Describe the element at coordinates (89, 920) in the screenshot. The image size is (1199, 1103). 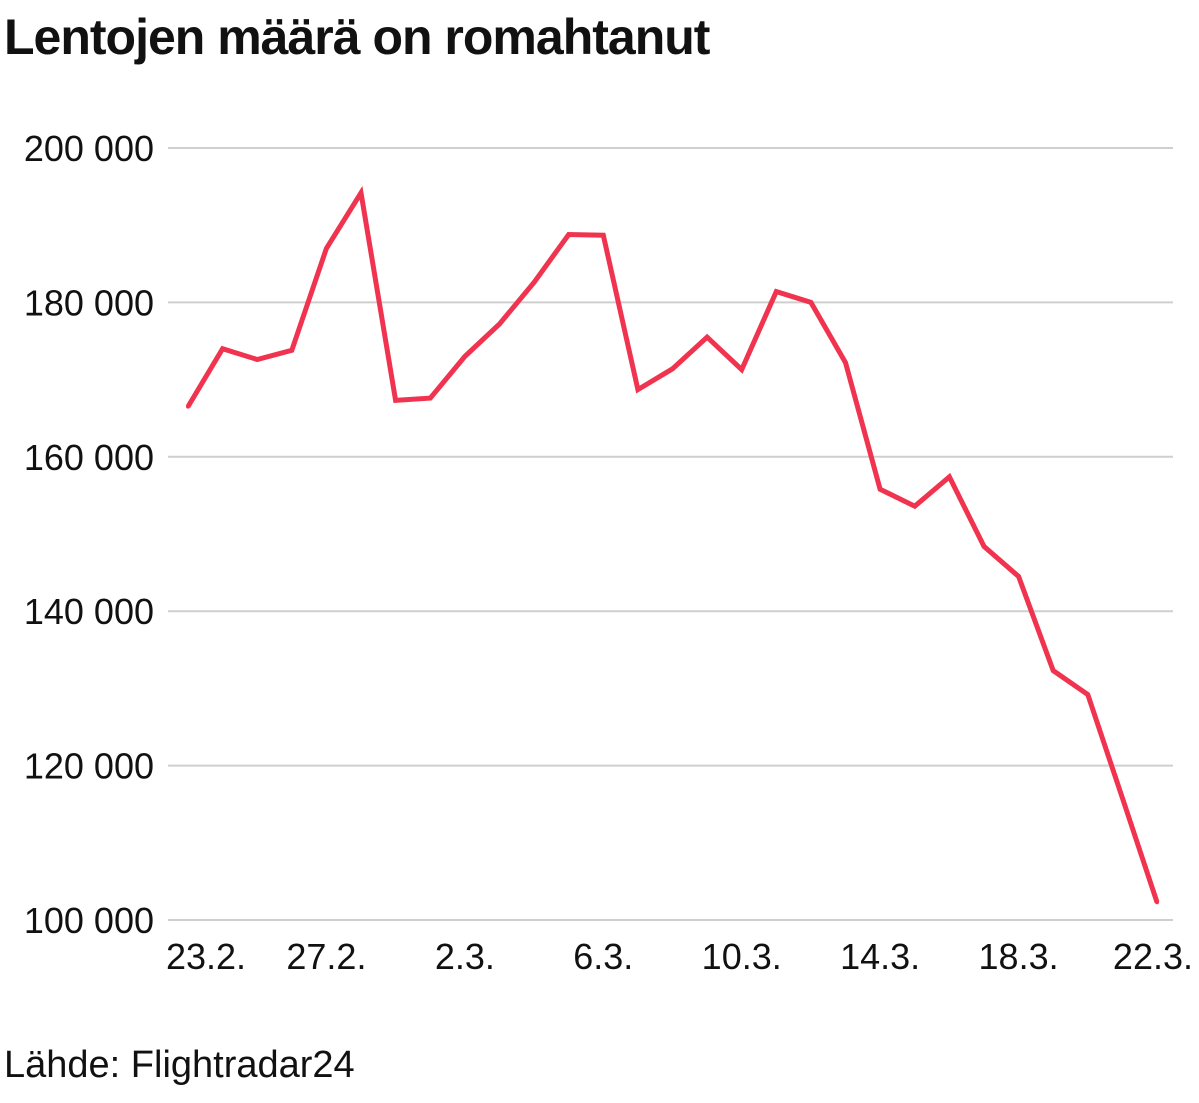
I see `y-tick-label: 100 000` at that location.